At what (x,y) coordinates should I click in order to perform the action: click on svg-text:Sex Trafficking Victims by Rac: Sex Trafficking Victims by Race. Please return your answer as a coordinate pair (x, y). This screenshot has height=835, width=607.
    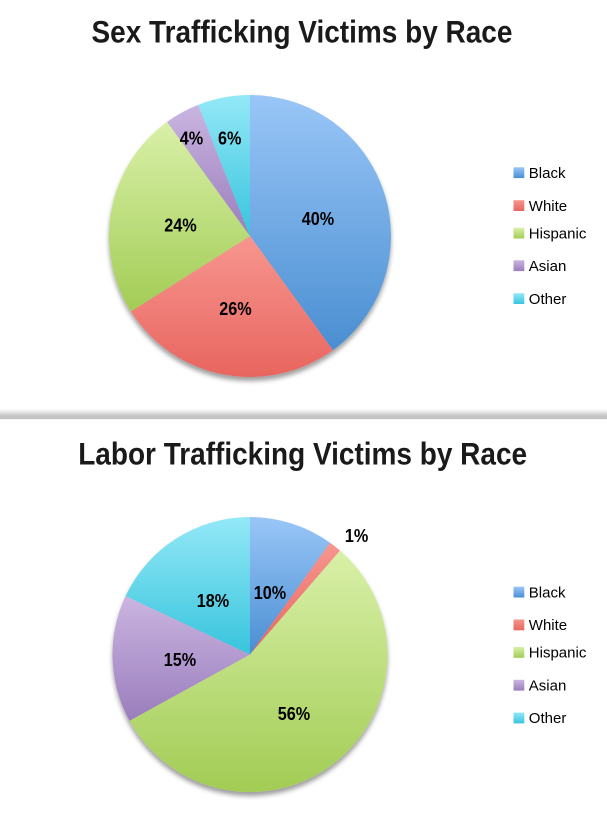
    Looking at the image, I should click on (302, 32).